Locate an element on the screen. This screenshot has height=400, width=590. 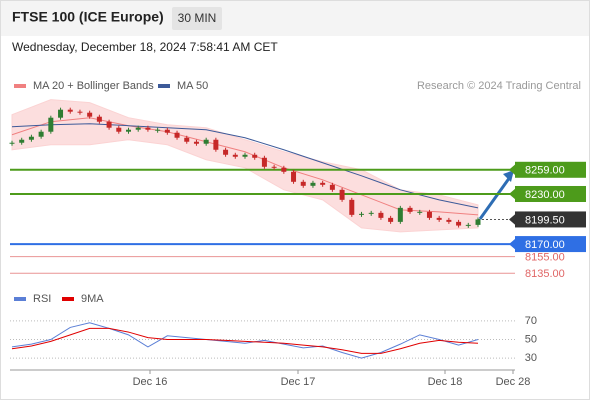
level-label: 8170.00 is located at coordinates (545, 245).